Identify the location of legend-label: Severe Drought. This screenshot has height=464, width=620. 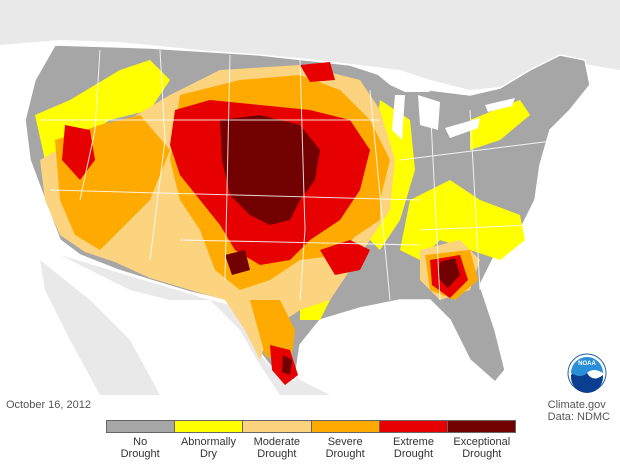
(345, 448).